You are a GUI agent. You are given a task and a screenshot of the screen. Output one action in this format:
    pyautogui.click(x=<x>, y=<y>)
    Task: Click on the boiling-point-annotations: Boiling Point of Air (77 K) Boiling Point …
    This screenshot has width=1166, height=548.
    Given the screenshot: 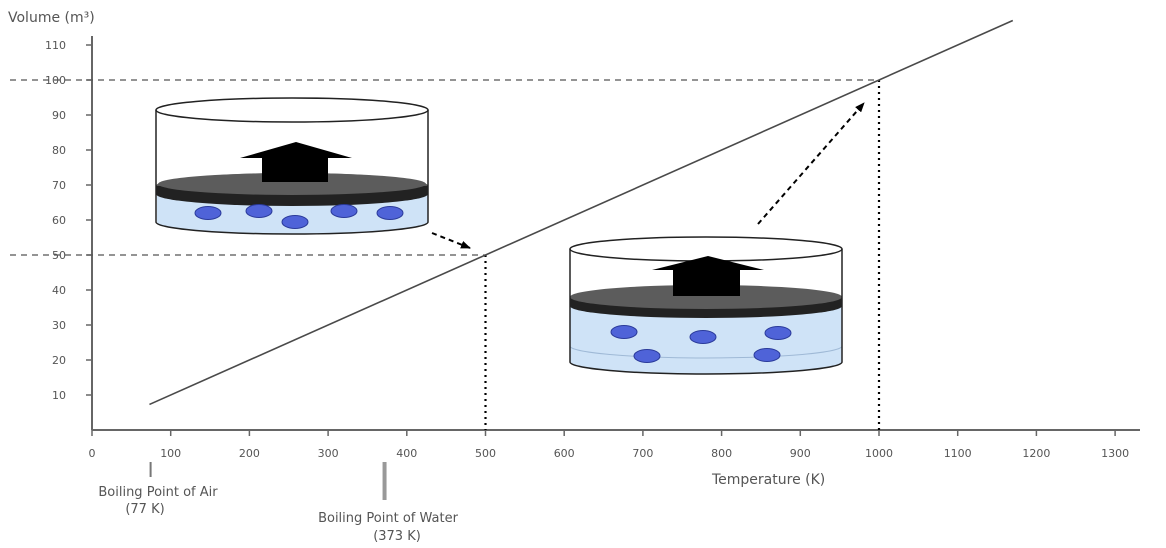 What is the action you would take?
    pyautogui.click(x=278, y=503)
    